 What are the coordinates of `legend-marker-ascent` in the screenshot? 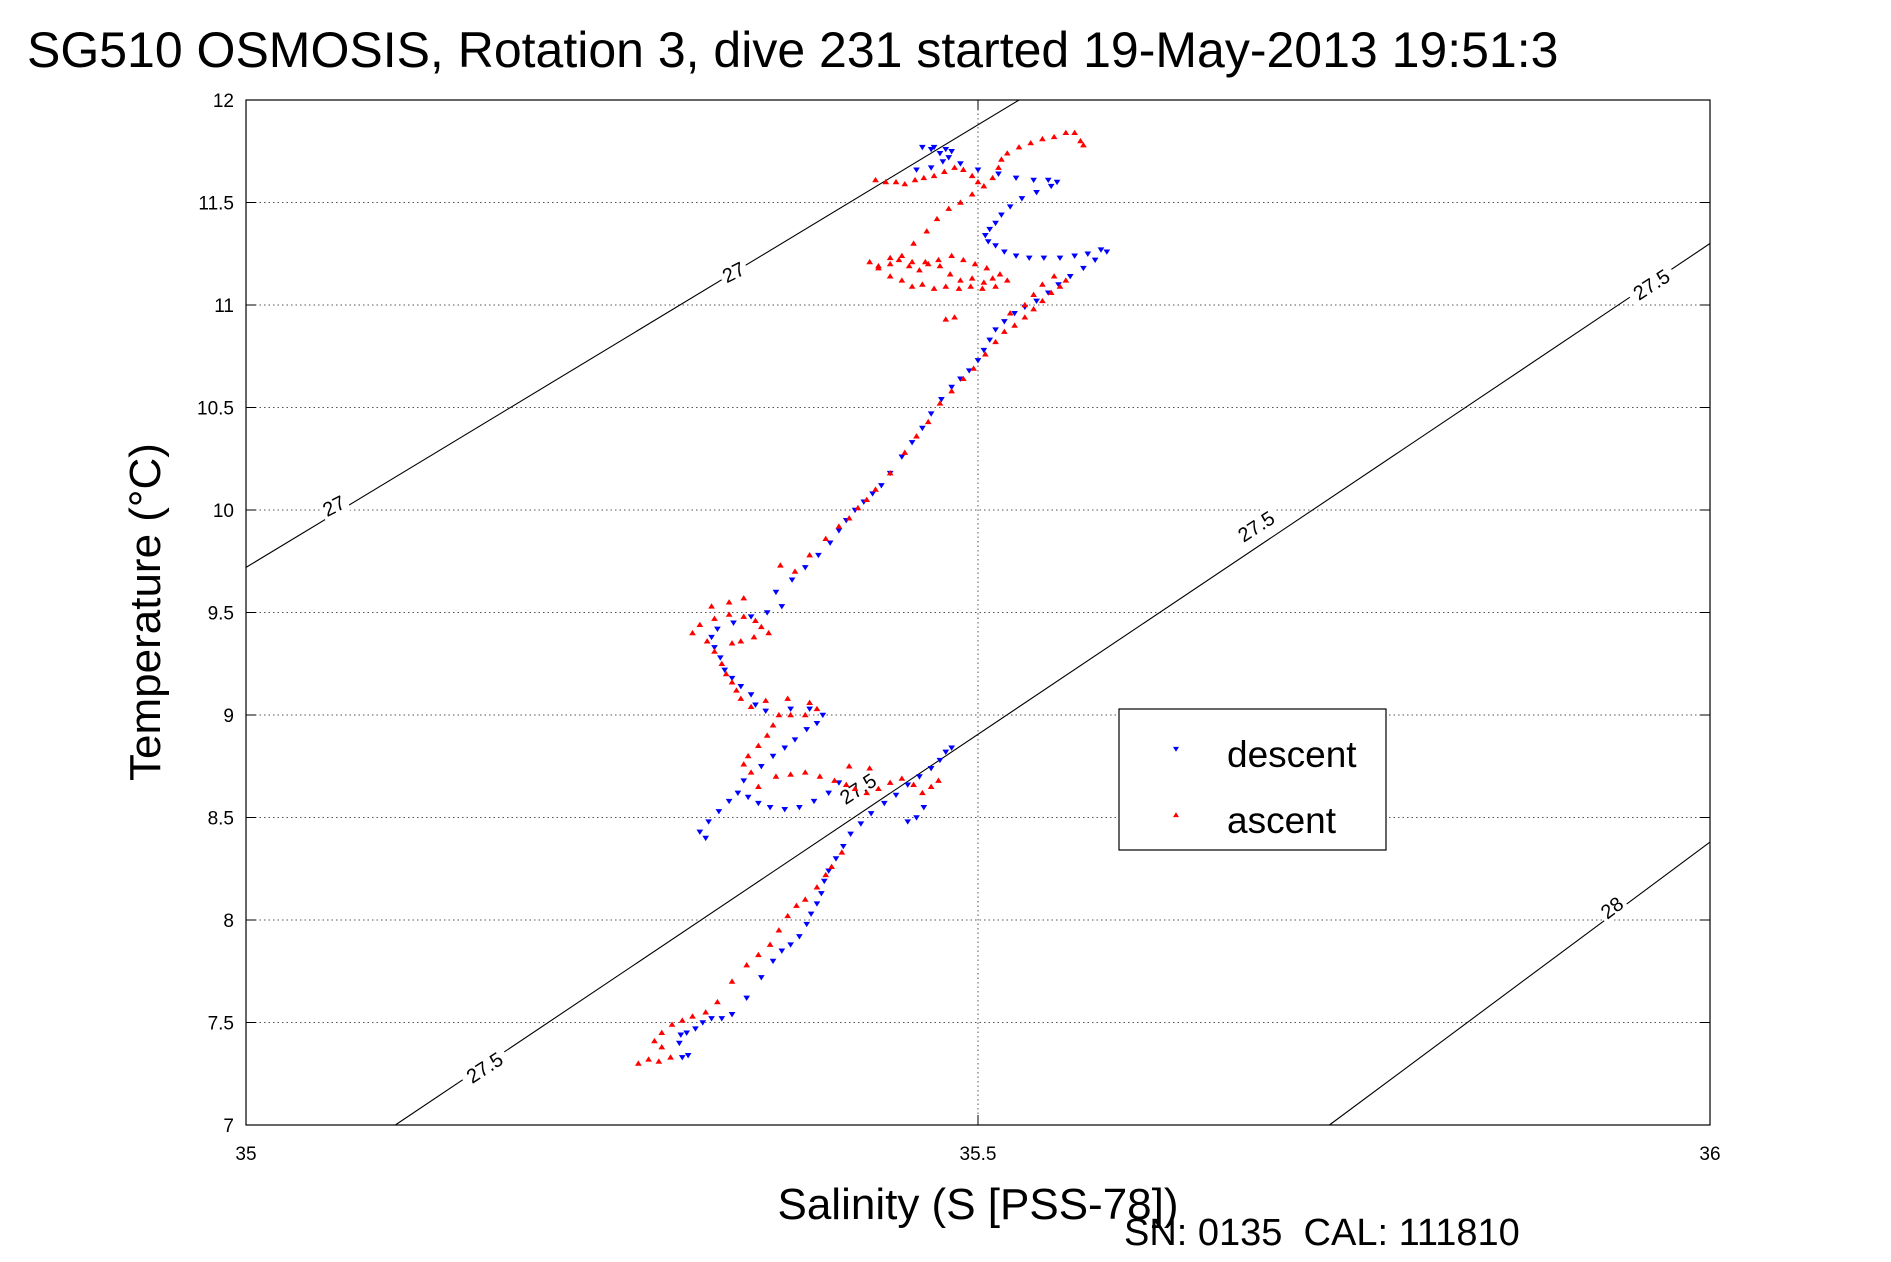 It's located at (1176, 815).